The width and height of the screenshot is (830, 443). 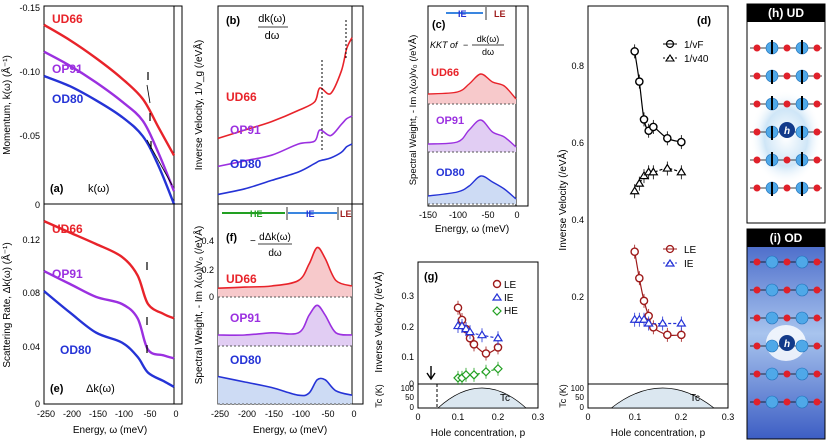 What do you see at coordinates (256, 214) in the screenshot?
I see `region-he-label: HE` at bounding box center [256, 214].